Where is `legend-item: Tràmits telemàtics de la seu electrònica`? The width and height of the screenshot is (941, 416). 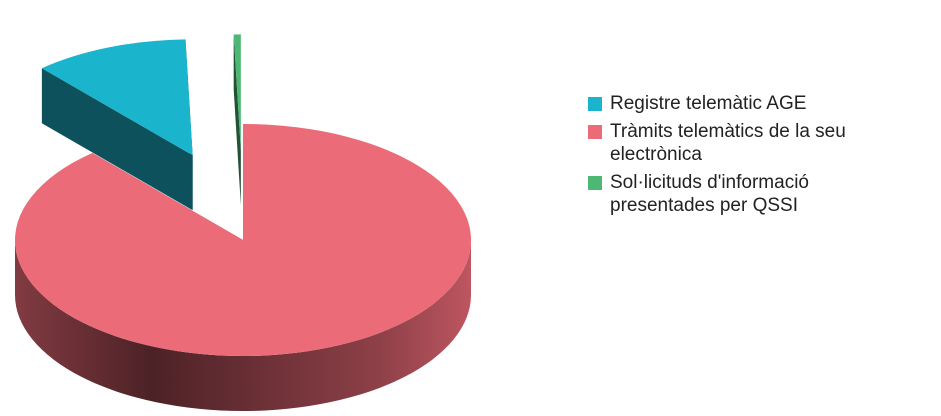
legend-item: Tràmits telemàtics de la seu electrònica is located at coordinates (738, 143).